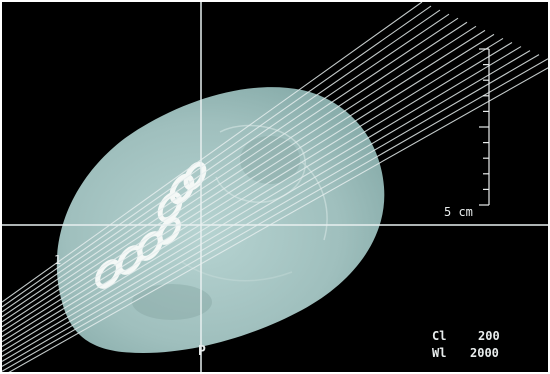  Describe the element at coordinates (484, 353) in the screenshot. I see `window-width-value: 2000` at that location.